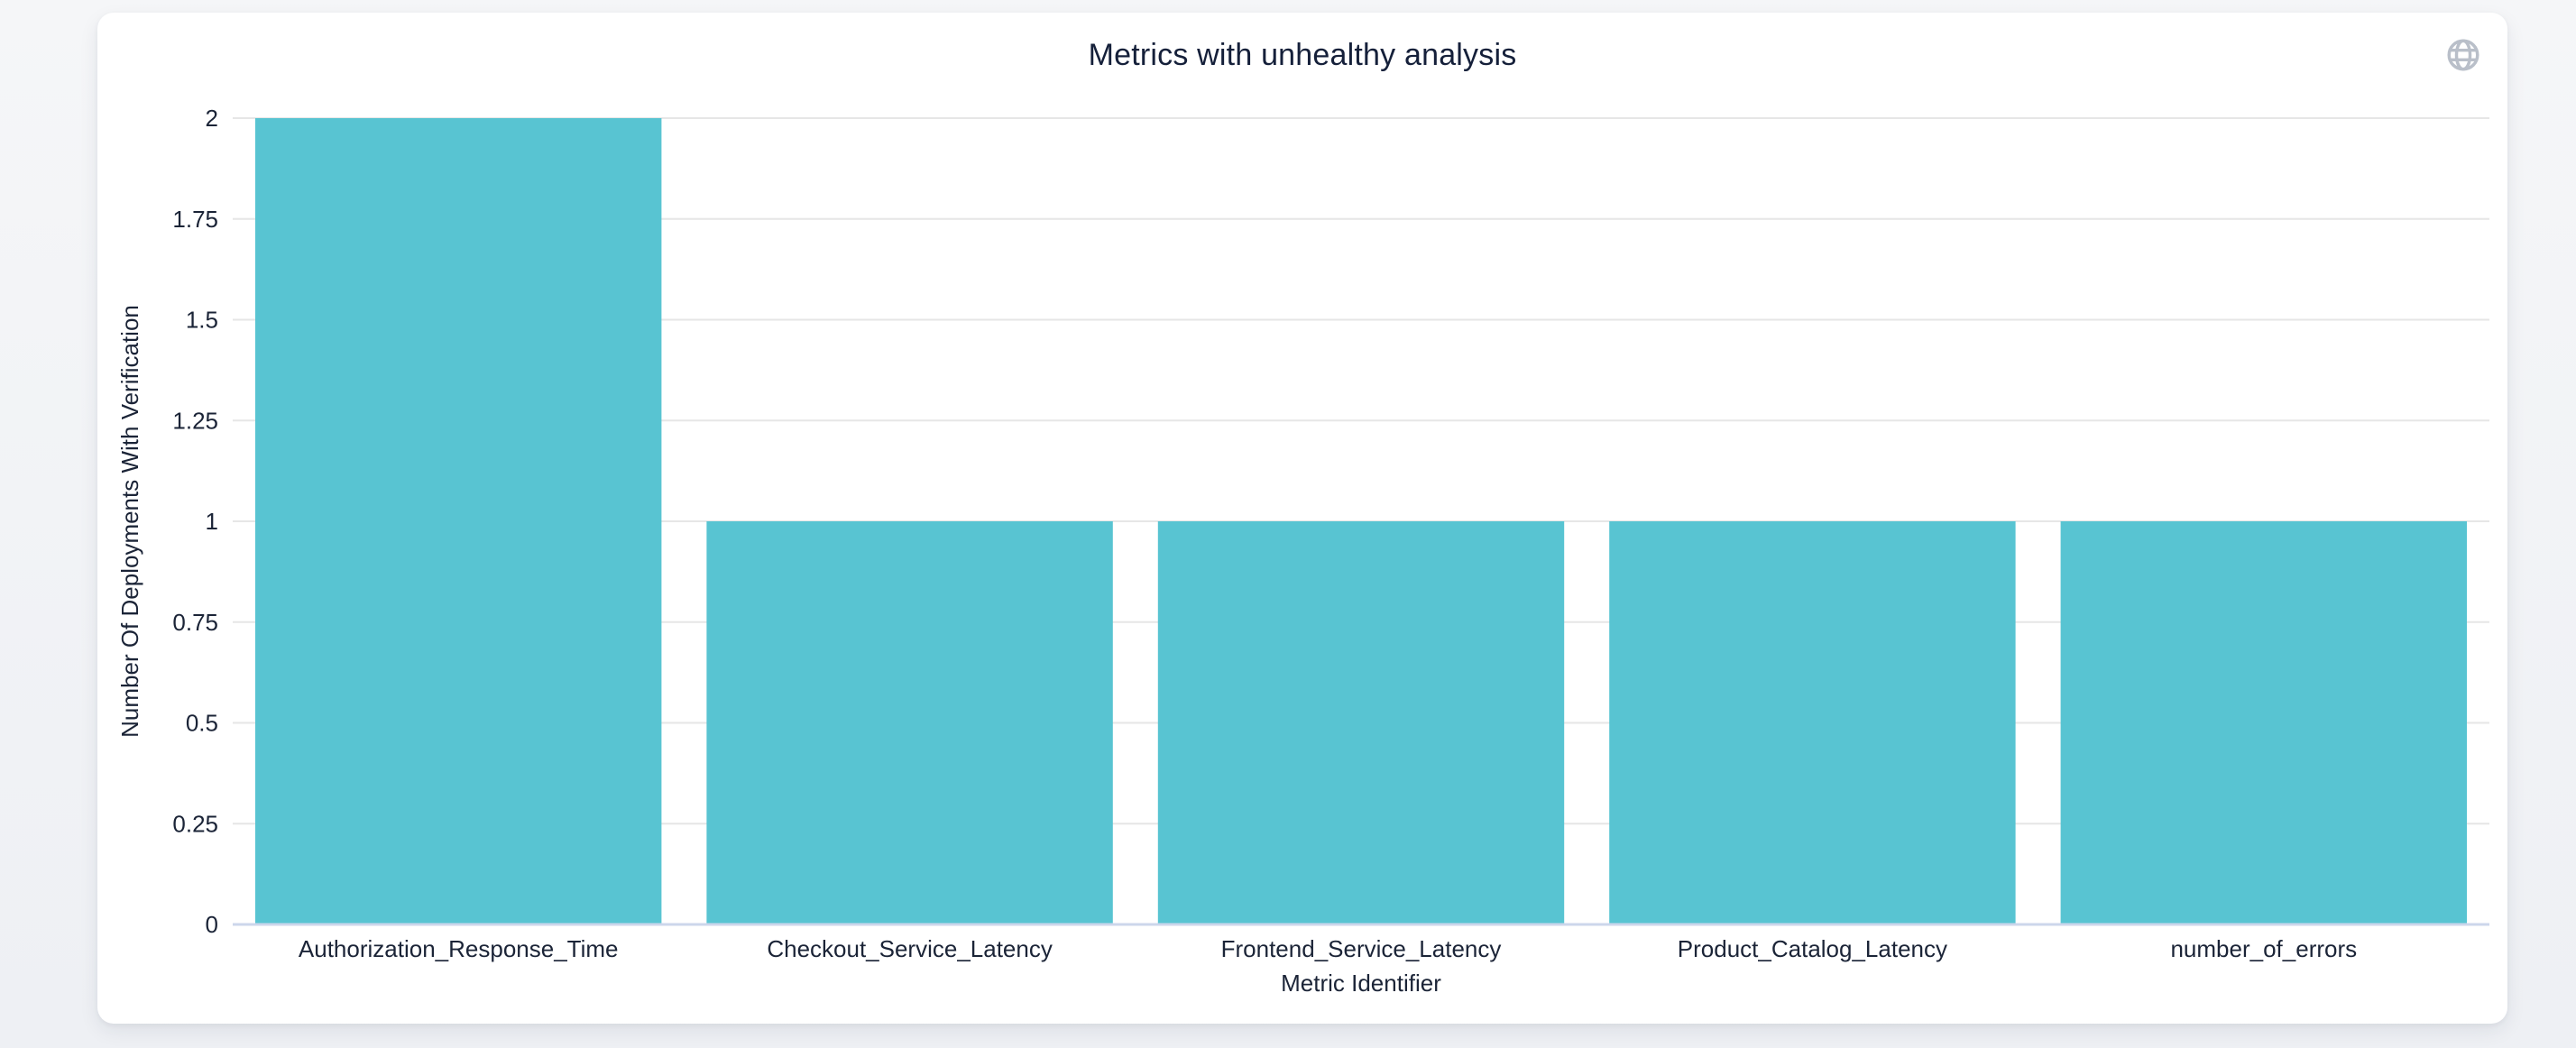 This screenshot has width=2576, height=1048. I want to click on bar-Authorization_Response_Time, so click(458, 521).